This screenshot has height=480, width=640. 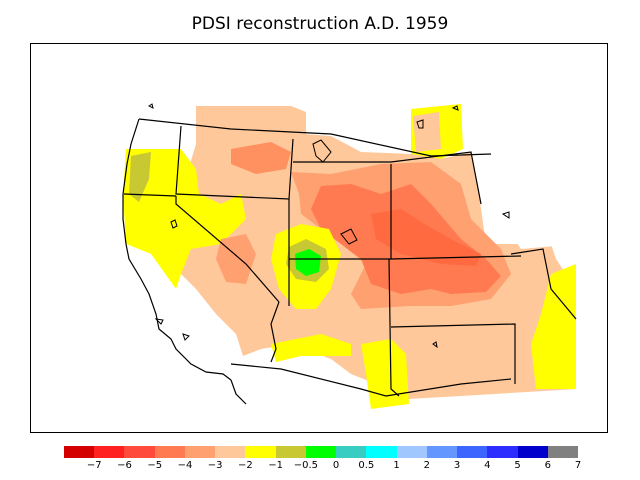 I want to click on legend-tick-label: −4, so click(x=185, y=465).